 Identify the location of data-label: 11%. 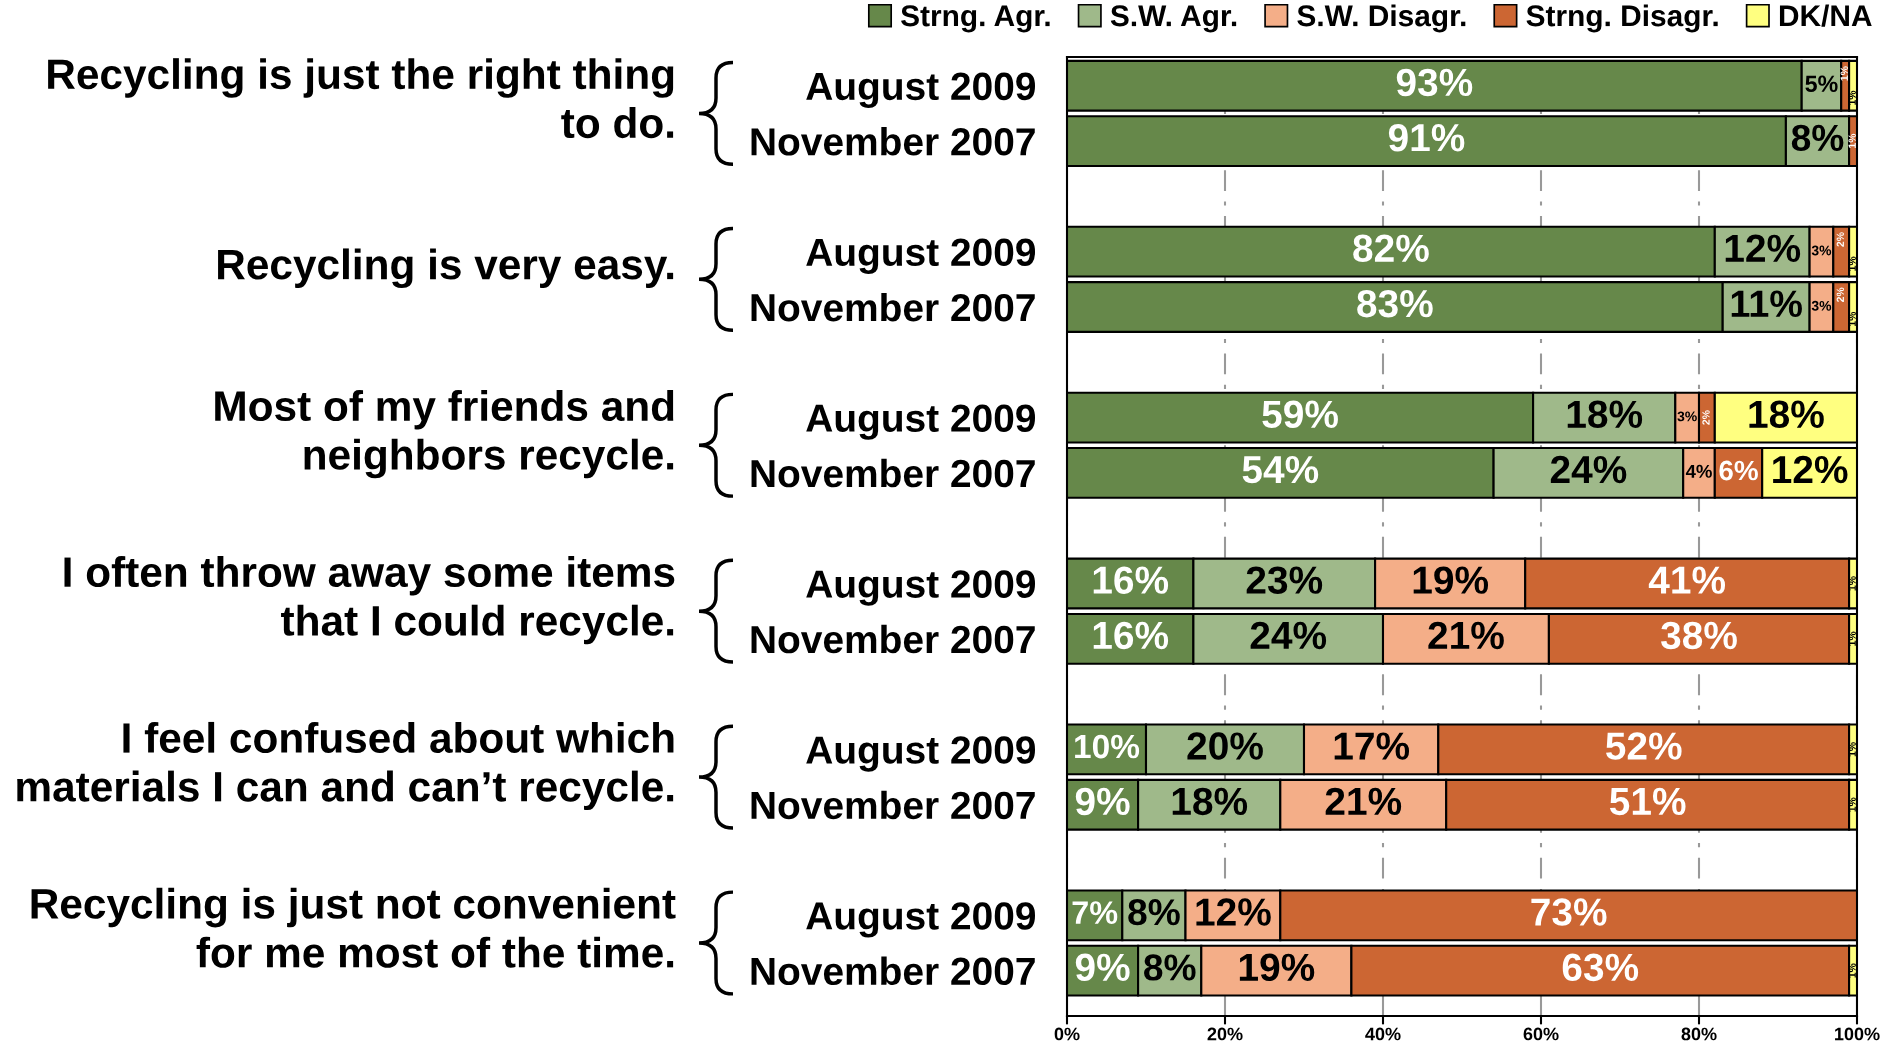
(1766, 304).